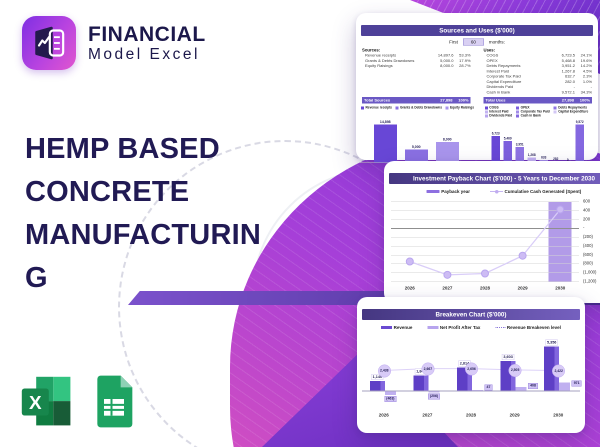 This screenshot has height=447, width=600. I want to click on y-axis-tick: 200, so click(587, 219).